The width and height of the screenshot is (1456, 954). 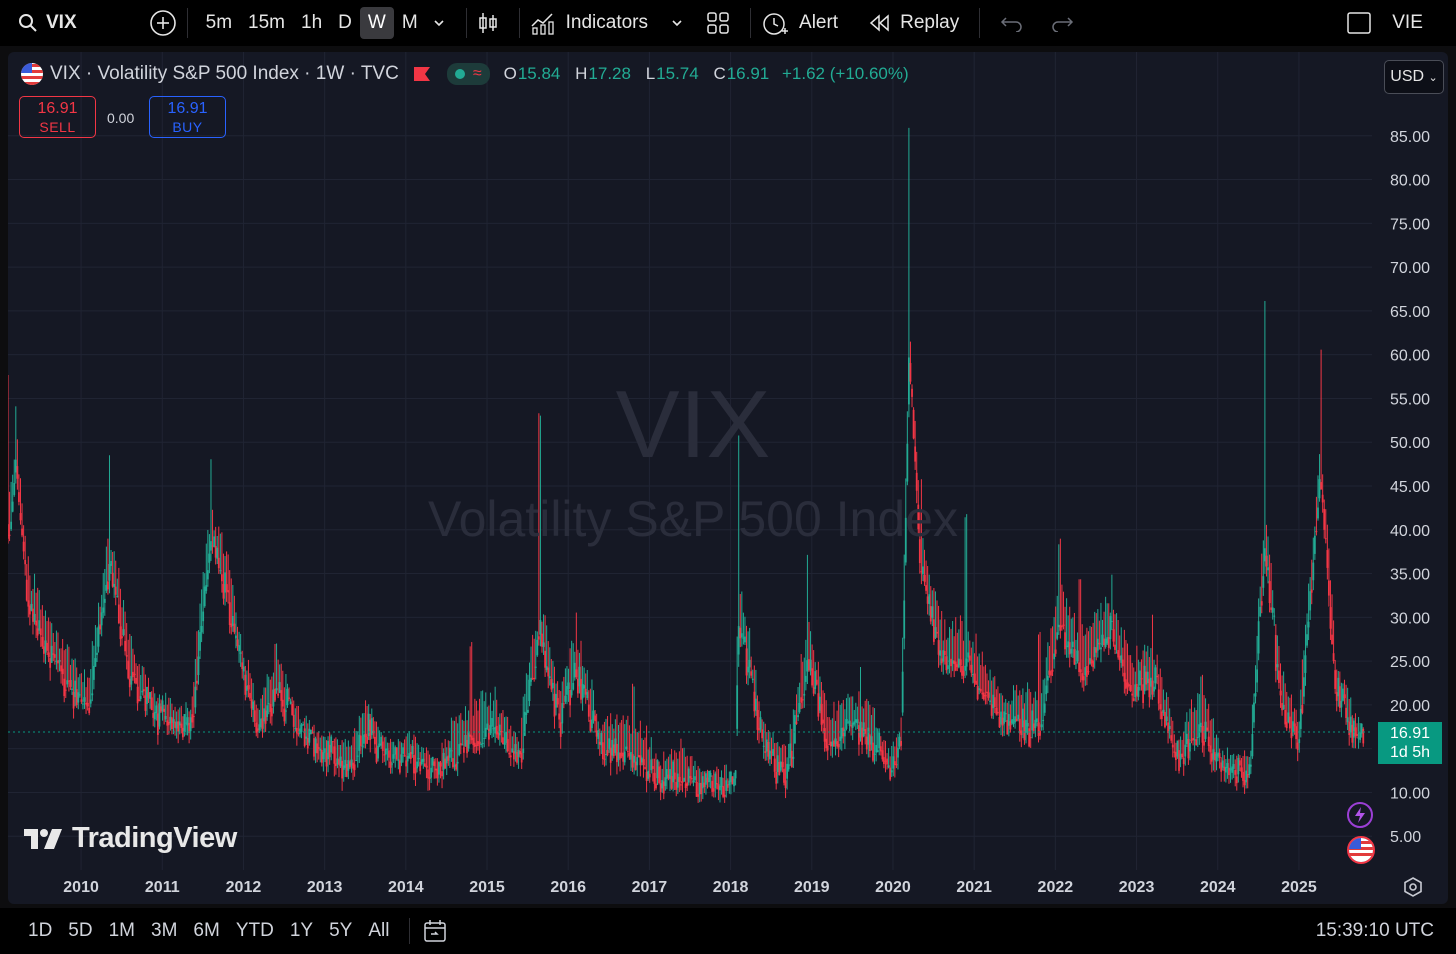 What do you see at coordinates (1414, 77) in the screenshot?
I see `currency-select: USD ⌄` at bounding box center [1414, 77].